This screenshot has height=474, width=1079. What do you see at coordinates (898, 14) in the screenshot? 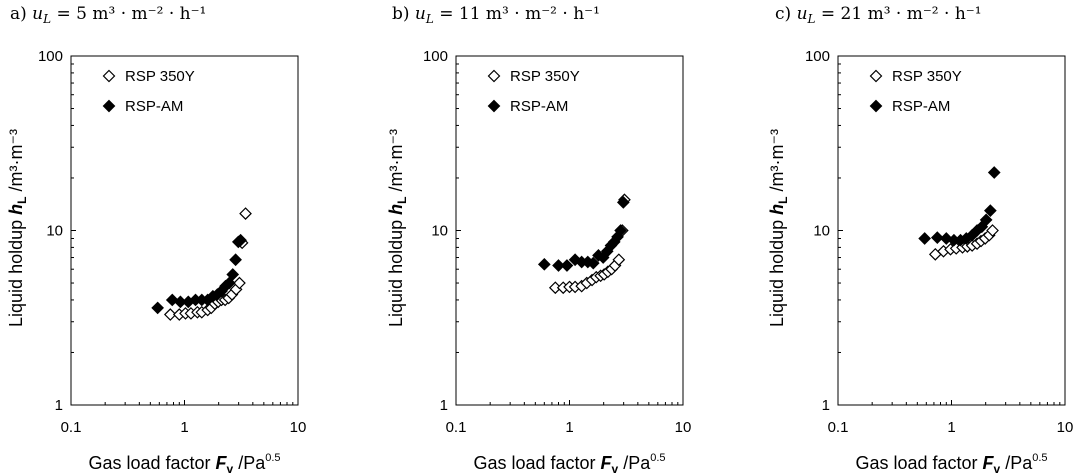
I see `title-units: = 21 m³ · m⁻² · h⁻¹` at bounding box center [898, 14].